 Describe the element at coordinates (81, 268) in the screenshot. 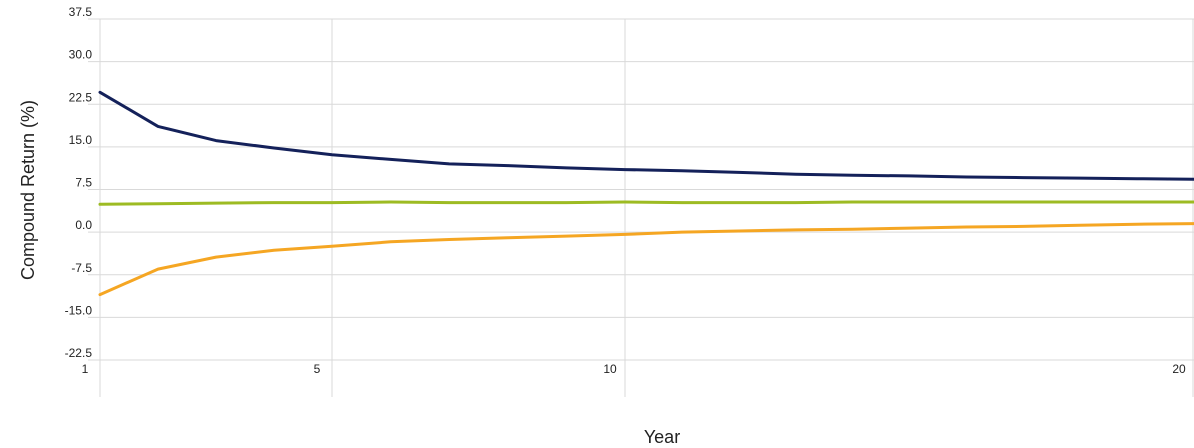

I see `y-tick-label: -7.5` at that location.